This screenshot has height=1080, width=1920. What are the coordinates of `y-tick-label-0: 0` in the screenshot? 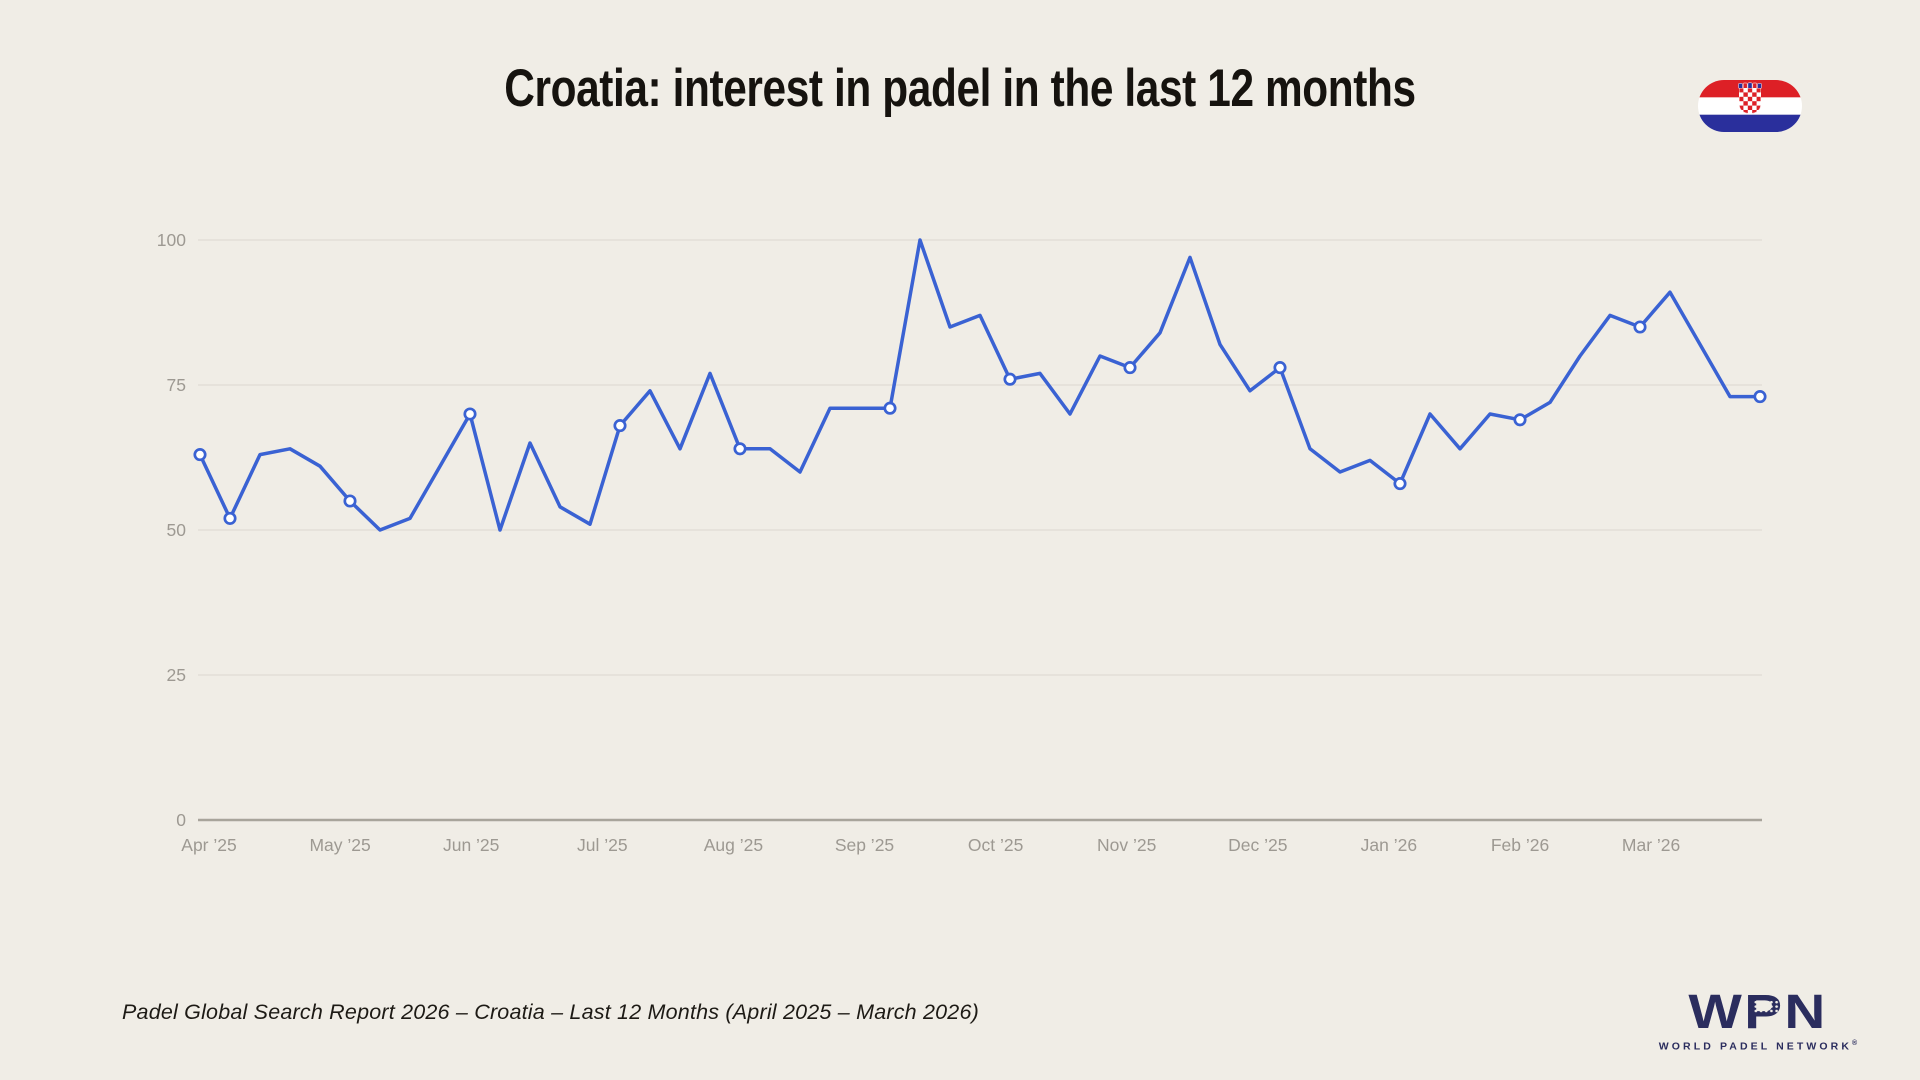 It's located at (181, 820).